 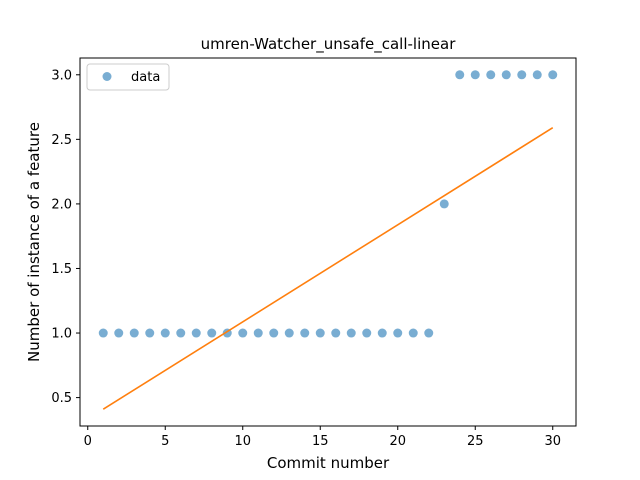 What do you see at coordinates (329, 44) in the screenshot?
I see `chart-title: umren-Watcher_unsafe_call-linear` at bounding box center [329, 44].